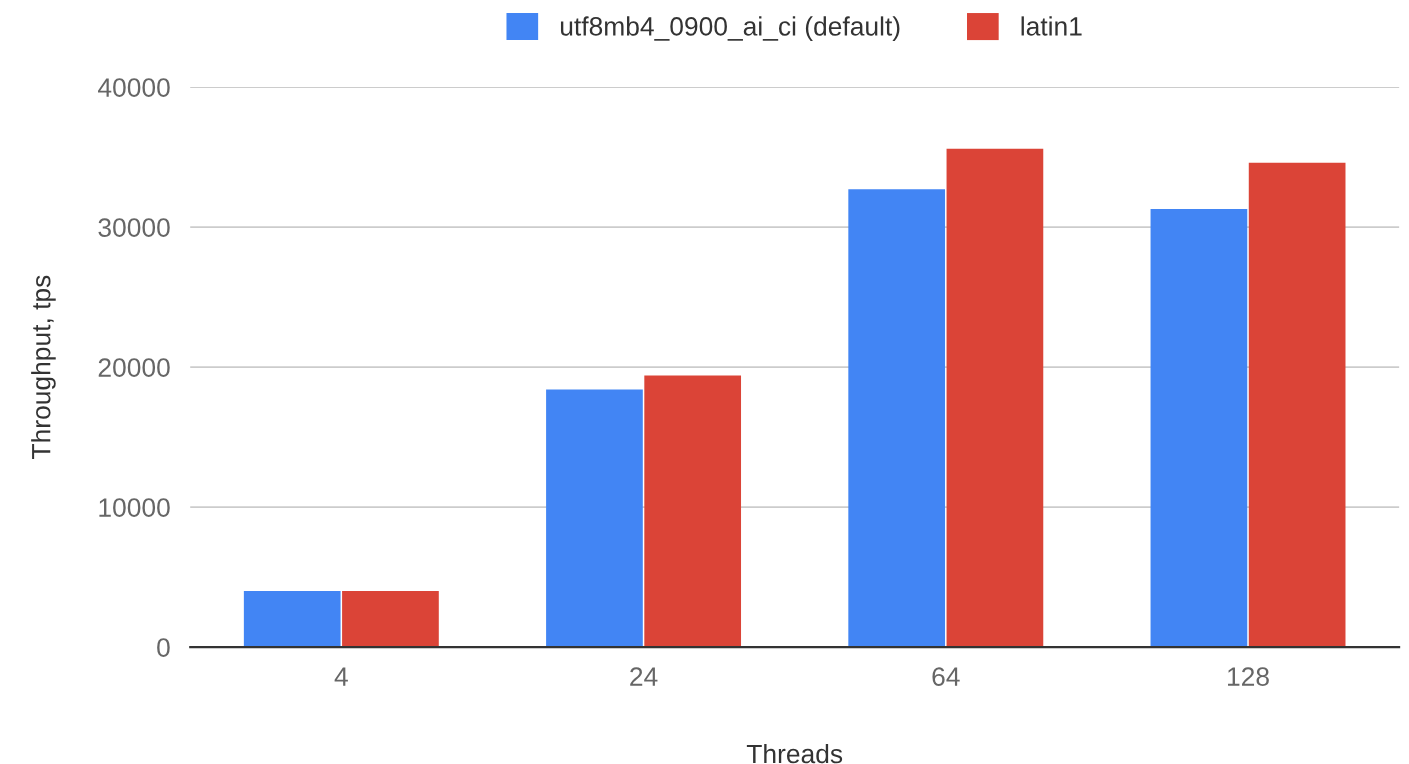 This screenshot has height=764, width=1409. Describe the element at coordinates (794, 753) in the screenshot. I see `x-axis-title: Threads` at that location.